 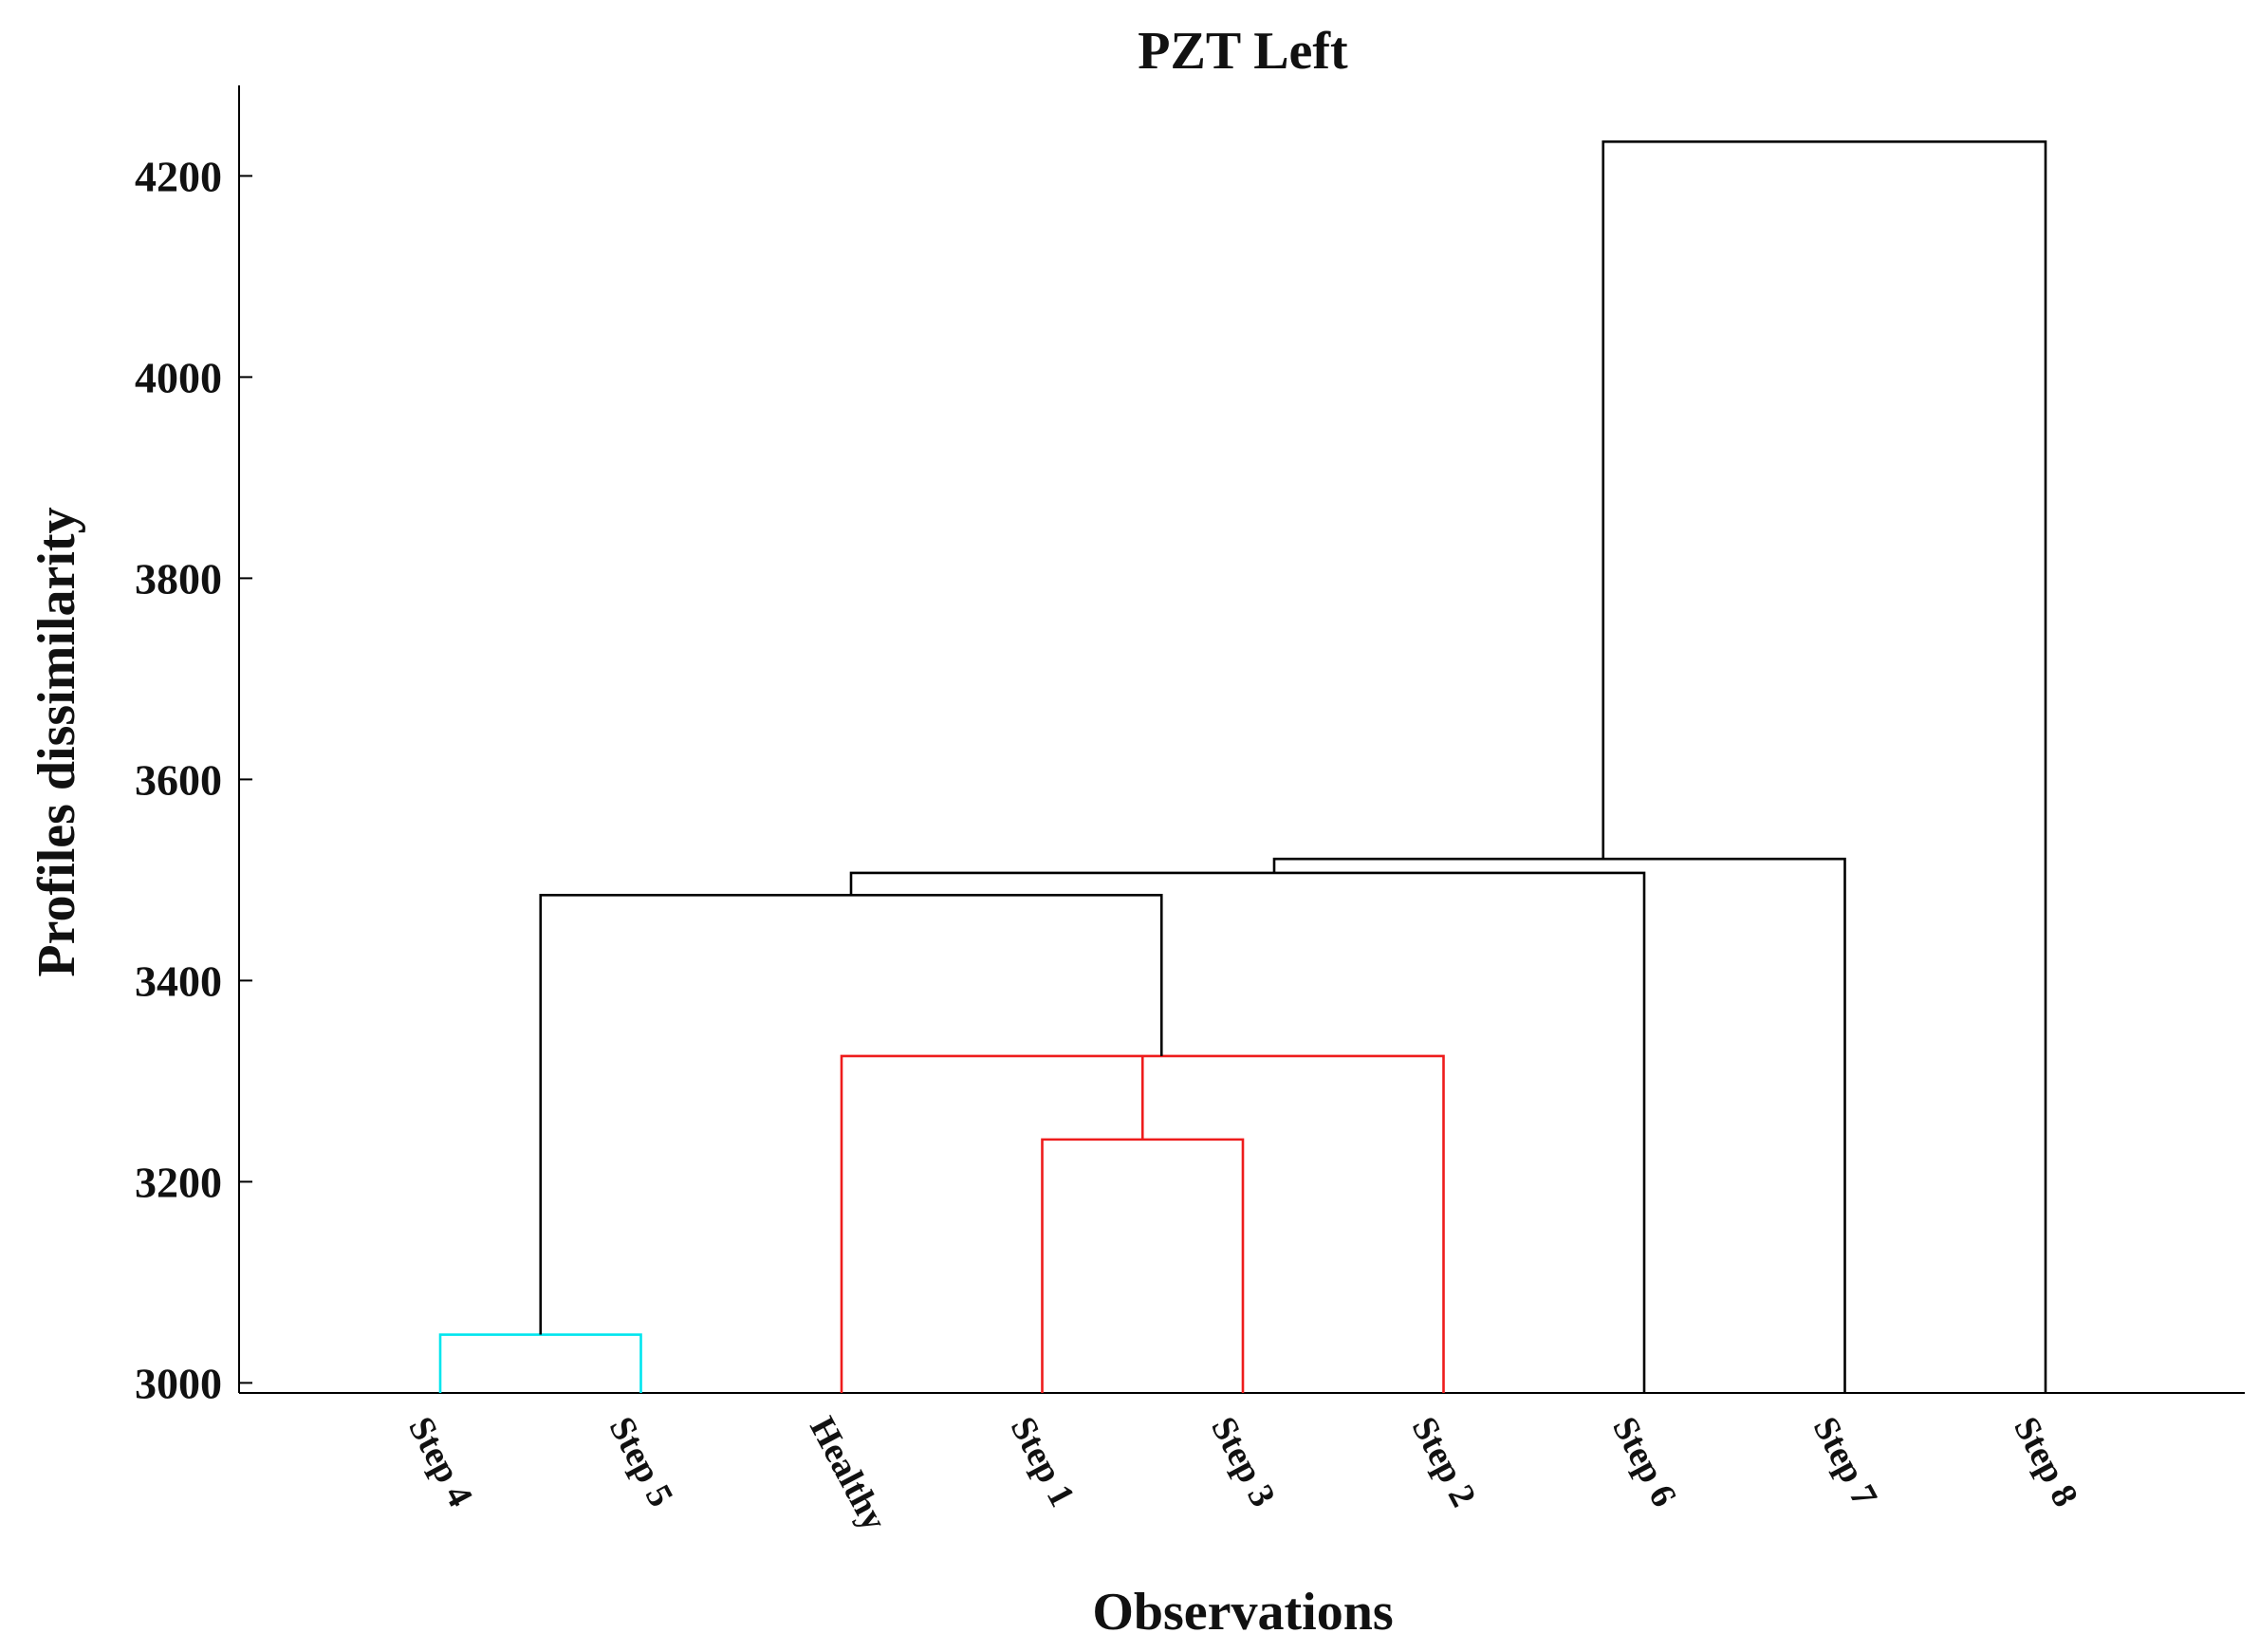 I want to click on y-axis-label: Profiles dissimilarity, so click(x=57, y=741).